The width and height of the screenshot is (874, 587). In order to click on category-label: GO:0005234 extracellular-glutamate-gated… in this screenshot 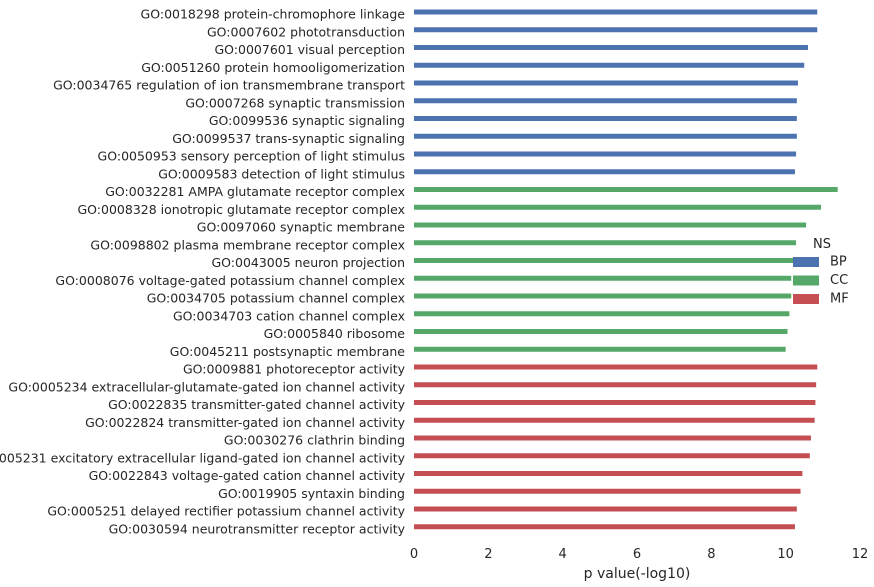, I will do `click(206, 386)`.